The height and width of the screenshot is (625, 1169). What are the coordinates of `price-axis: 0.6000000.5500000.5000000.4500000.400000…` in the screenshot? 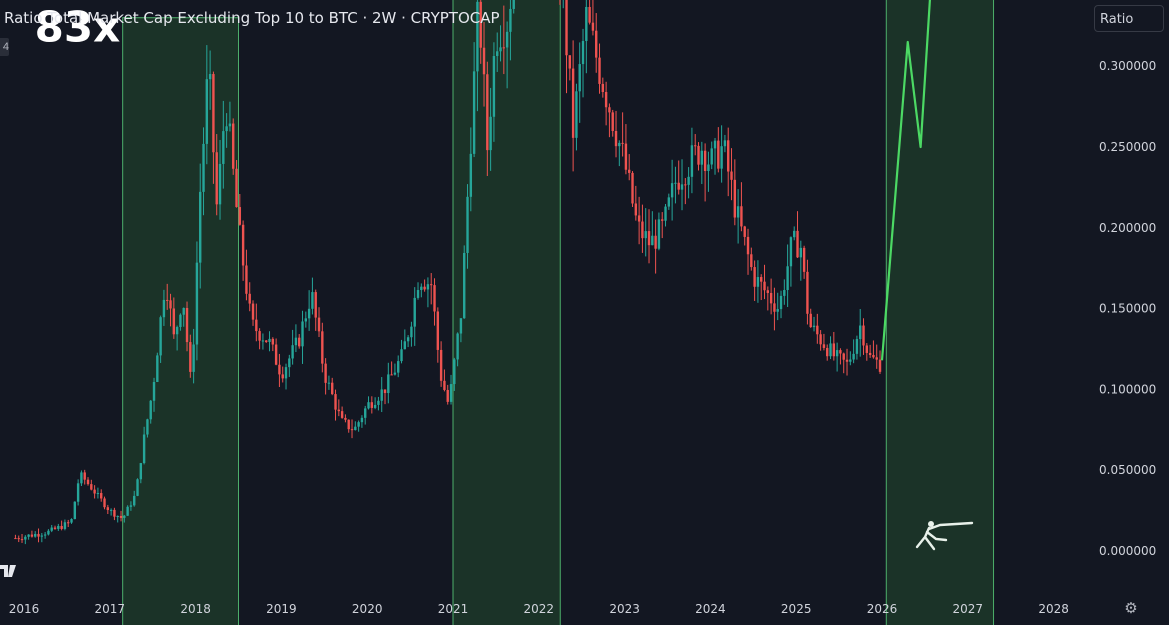 It's located at (1132, 312).